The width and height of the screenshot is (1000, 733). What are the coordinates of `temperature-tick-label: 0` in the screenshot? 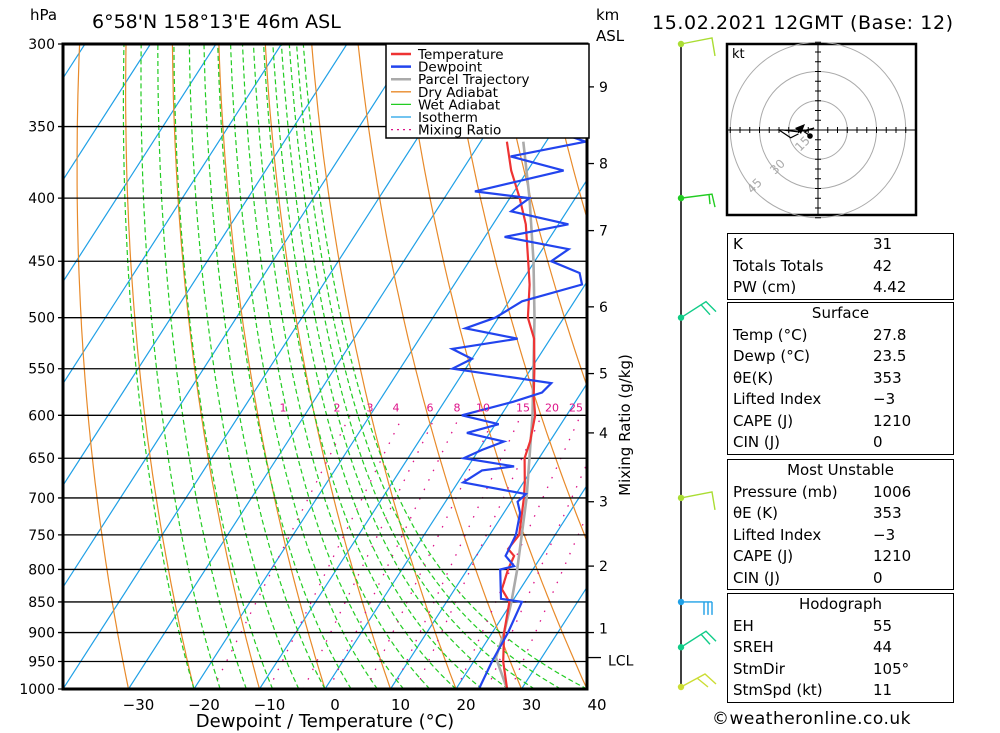 It's located at (335, 705).